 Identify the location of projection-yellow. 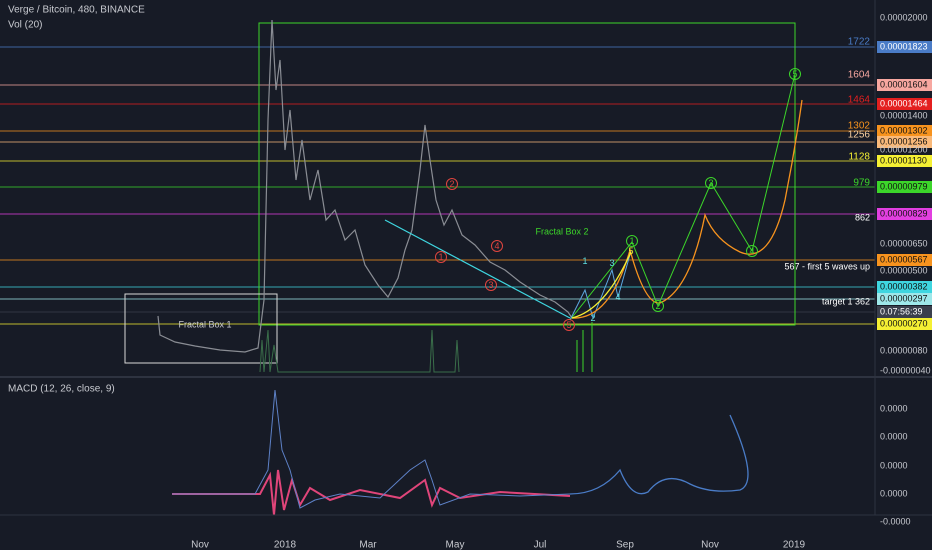
(601, 285).